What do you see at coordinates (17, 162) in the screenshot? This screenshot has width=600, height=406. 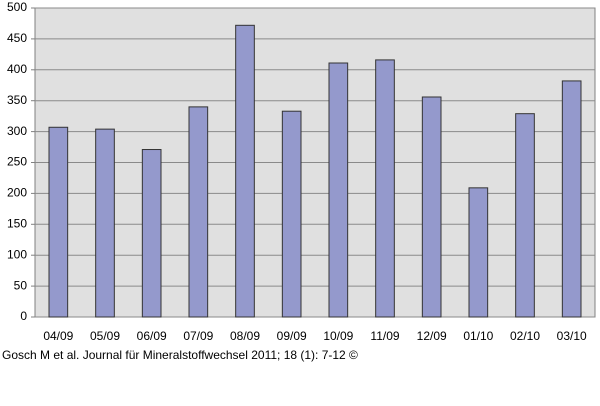 I see `y-tick-label: 250` at bounding box center [17, 162].